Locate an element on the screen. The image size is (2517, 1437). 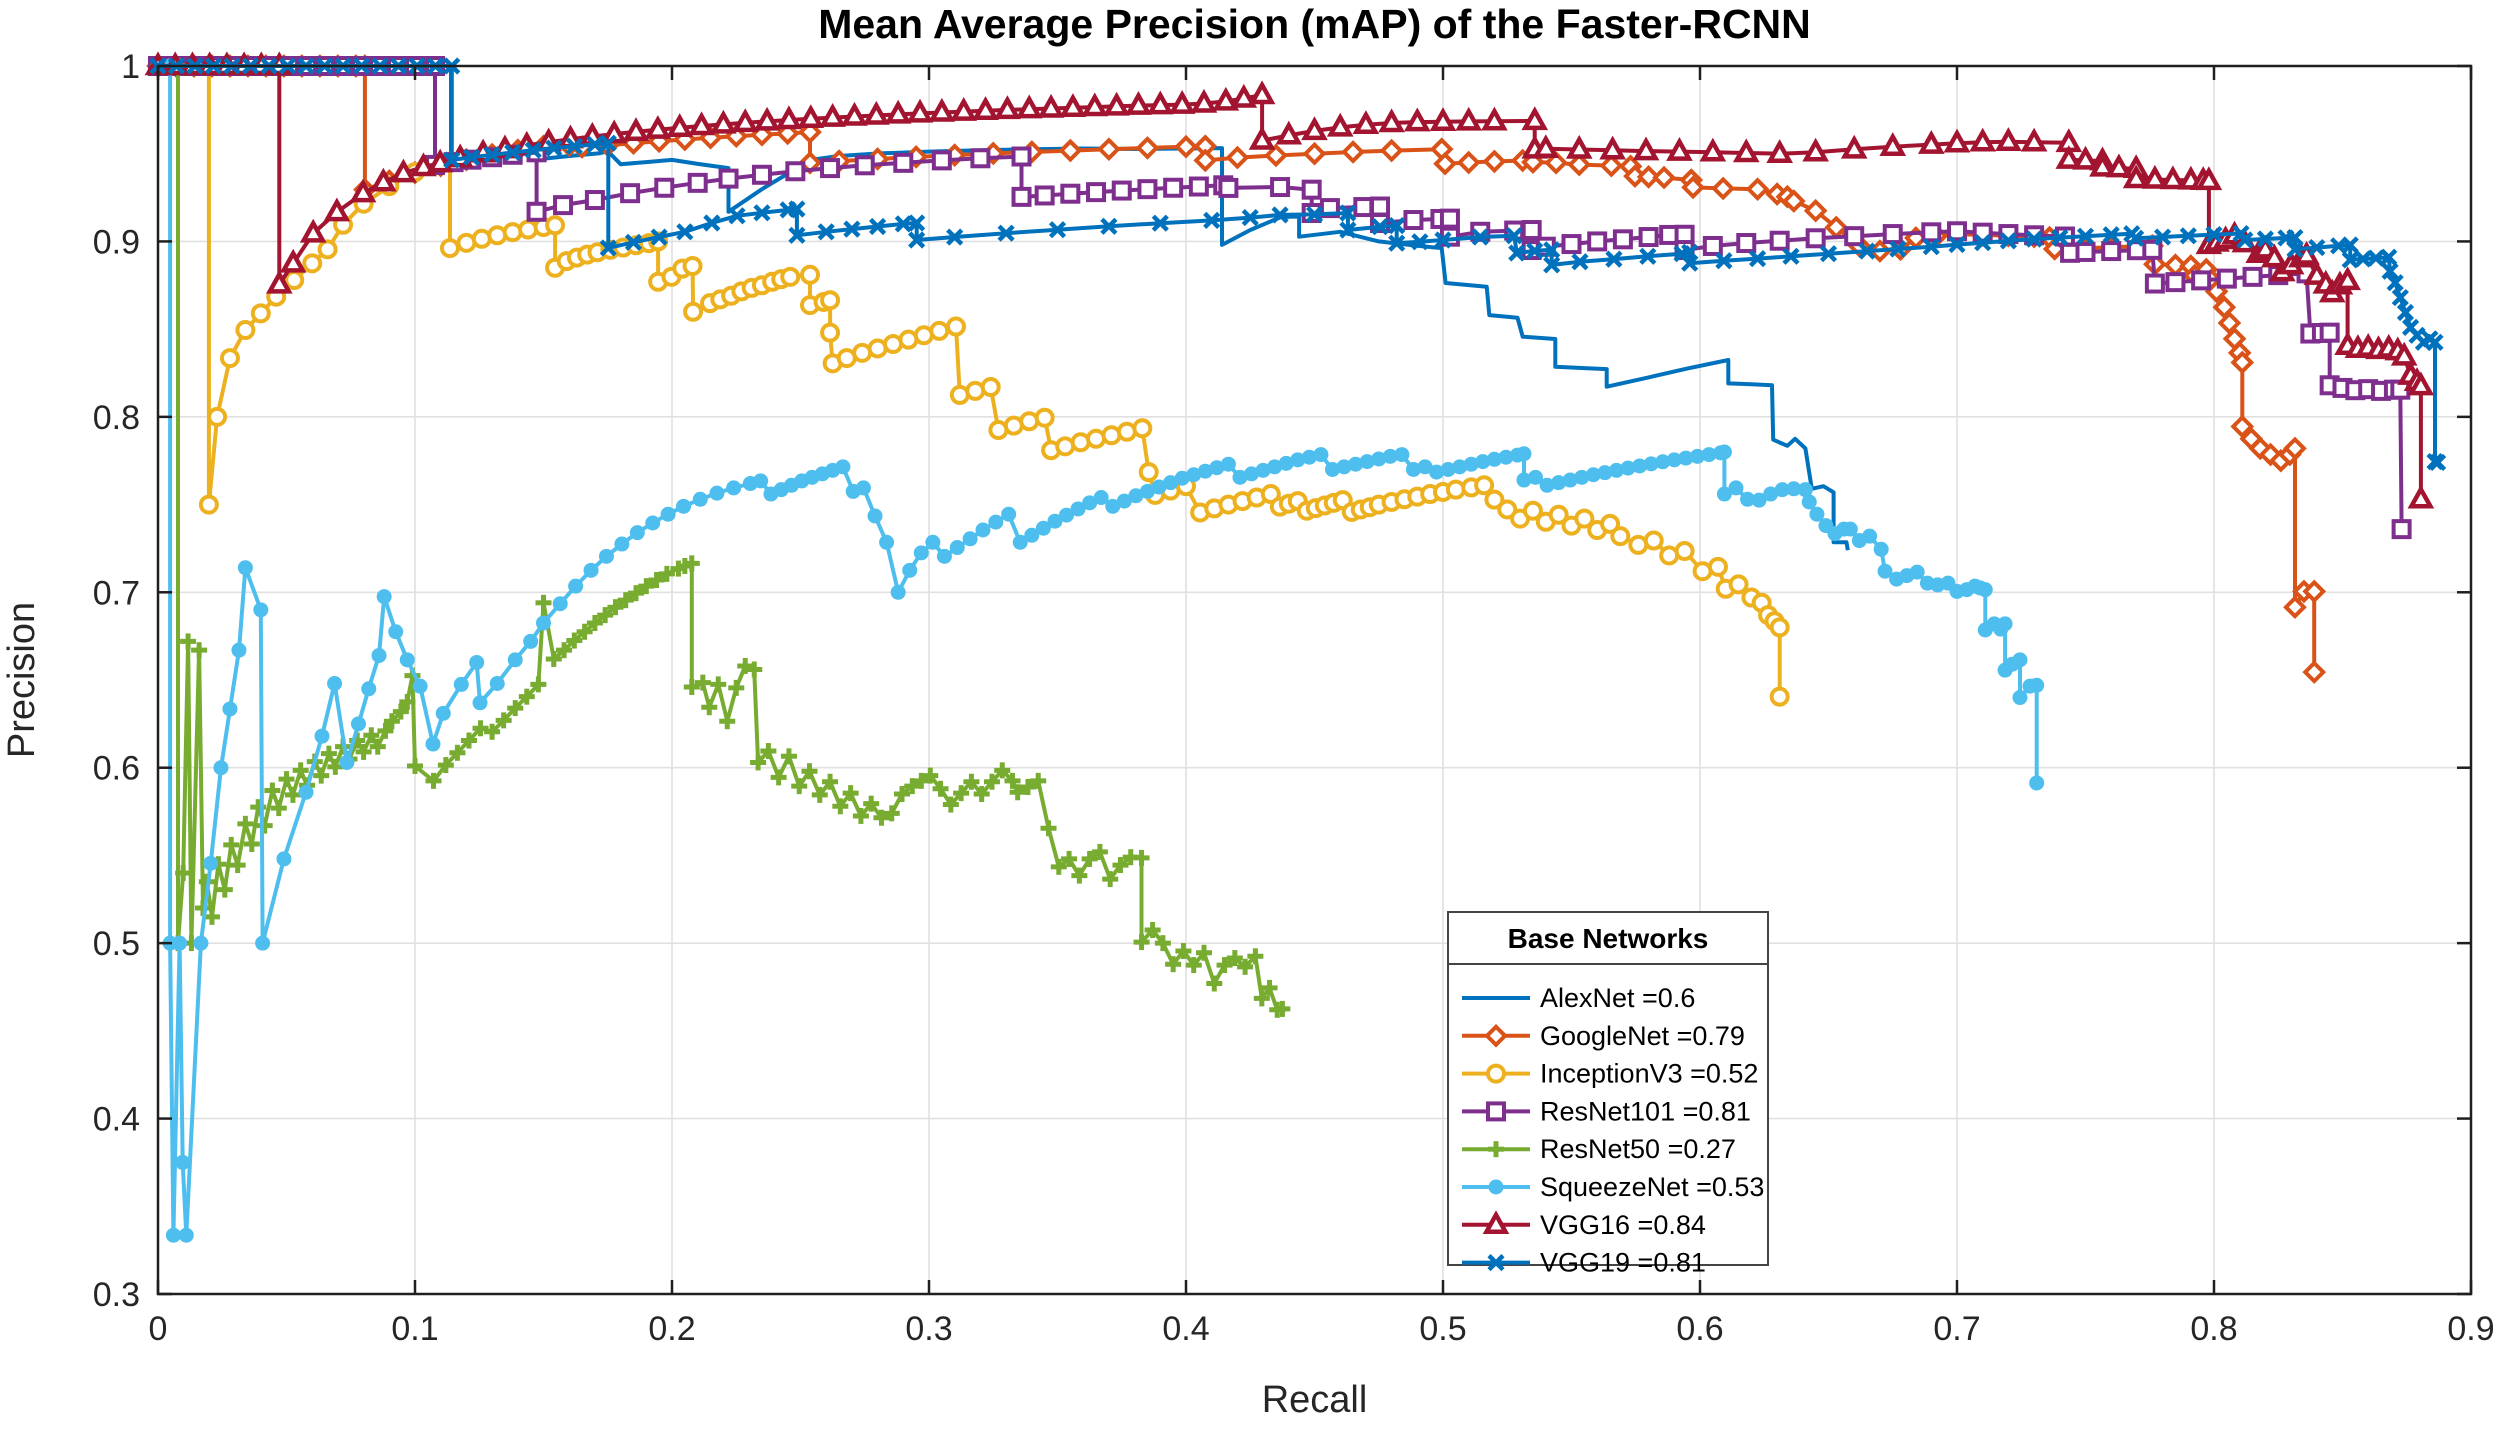
legend-entry-label: ResNet50 =0.27 is located at coordinates (1638, 1149).